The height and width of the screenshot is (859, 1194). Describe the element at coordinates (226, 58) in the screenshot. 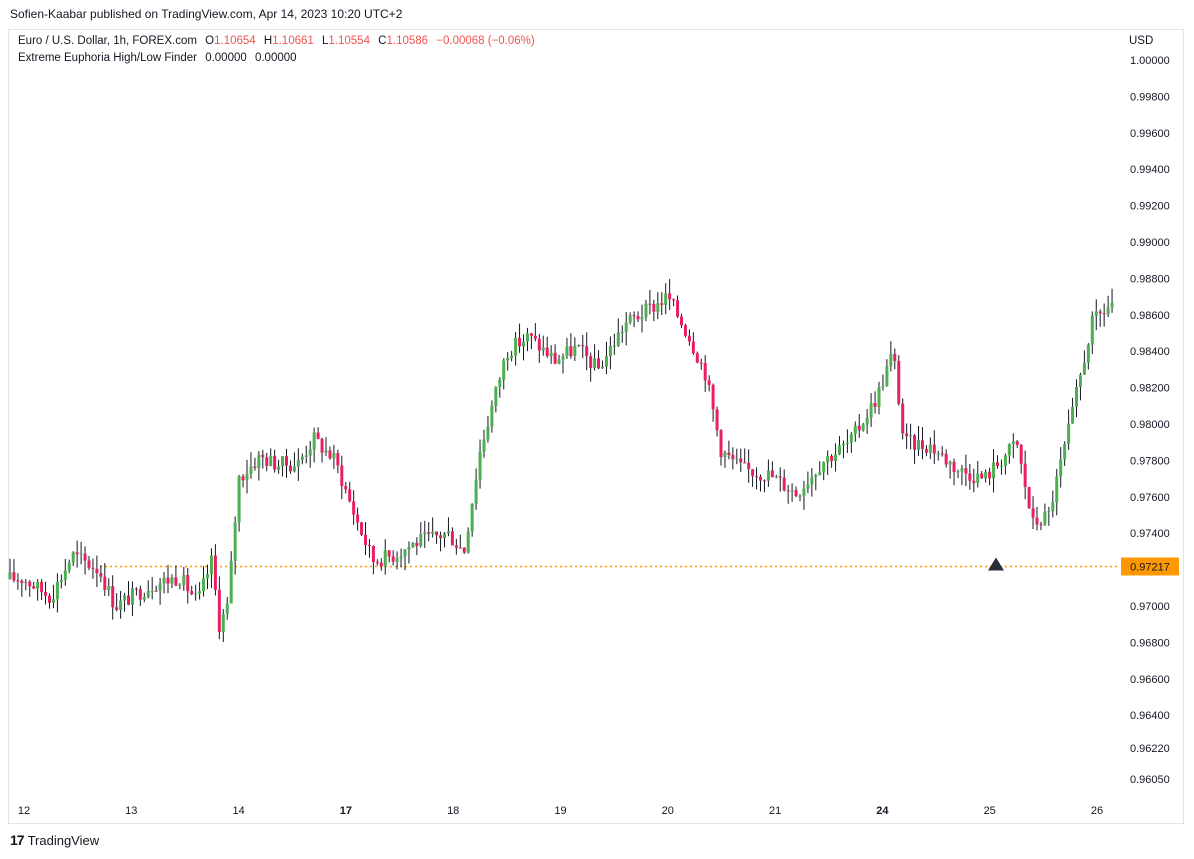

I see `indicator-value-1: 0.00000` at that location.